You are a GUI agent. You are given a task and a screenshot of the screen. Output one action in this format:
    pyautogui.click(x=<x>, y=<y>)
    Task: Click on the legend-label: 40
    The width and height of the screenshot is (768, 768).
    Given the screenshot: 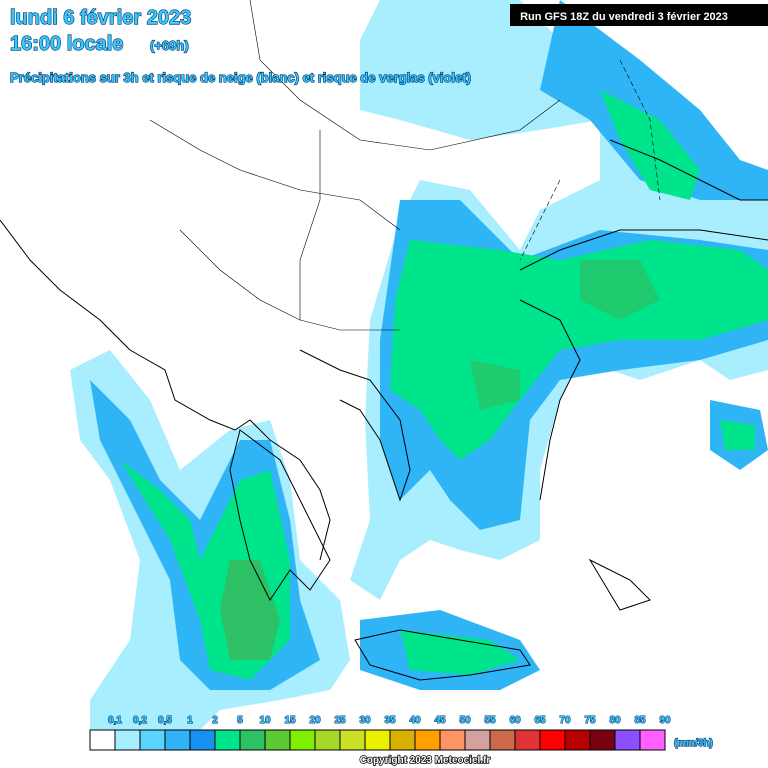 What is the action you would take?
    pyautogui.click(x=415, y=720)
    